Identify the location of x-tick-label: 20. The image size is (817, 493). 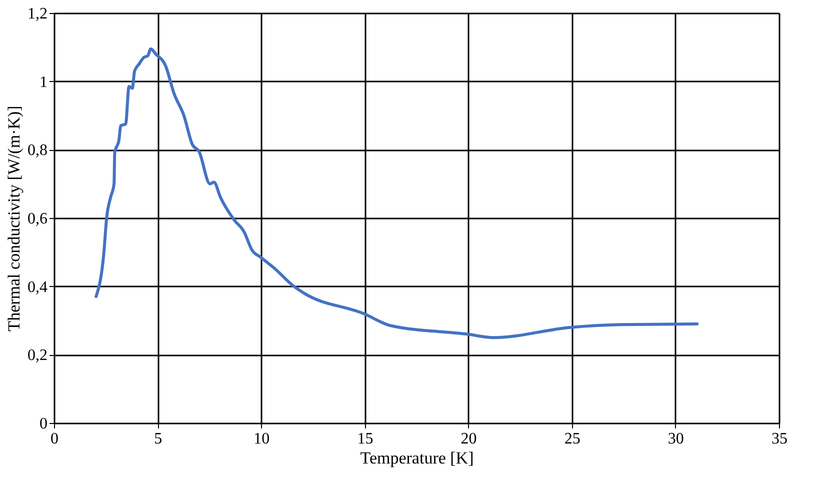
(468, 439).